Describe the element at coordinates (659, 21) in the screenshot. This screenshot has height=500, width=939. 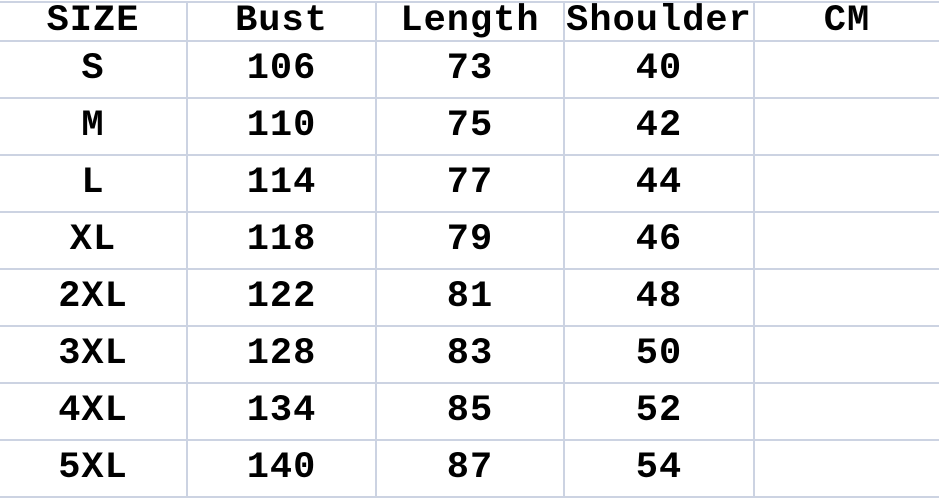
I see `column-header-shoulder: Shoulder` at that location.